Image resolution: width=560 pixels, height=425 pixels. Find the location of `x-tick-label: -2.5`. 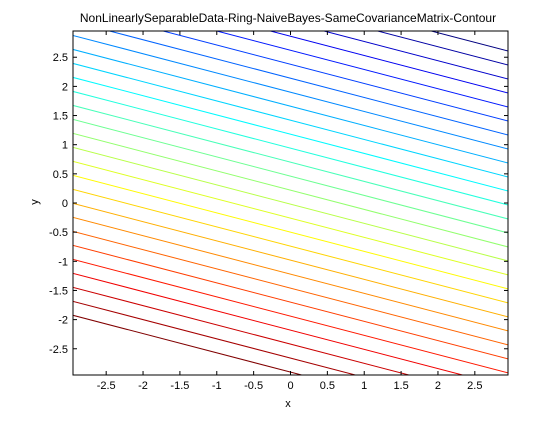

x-tick-label: -2.5 is located at coordinates (106, 386).